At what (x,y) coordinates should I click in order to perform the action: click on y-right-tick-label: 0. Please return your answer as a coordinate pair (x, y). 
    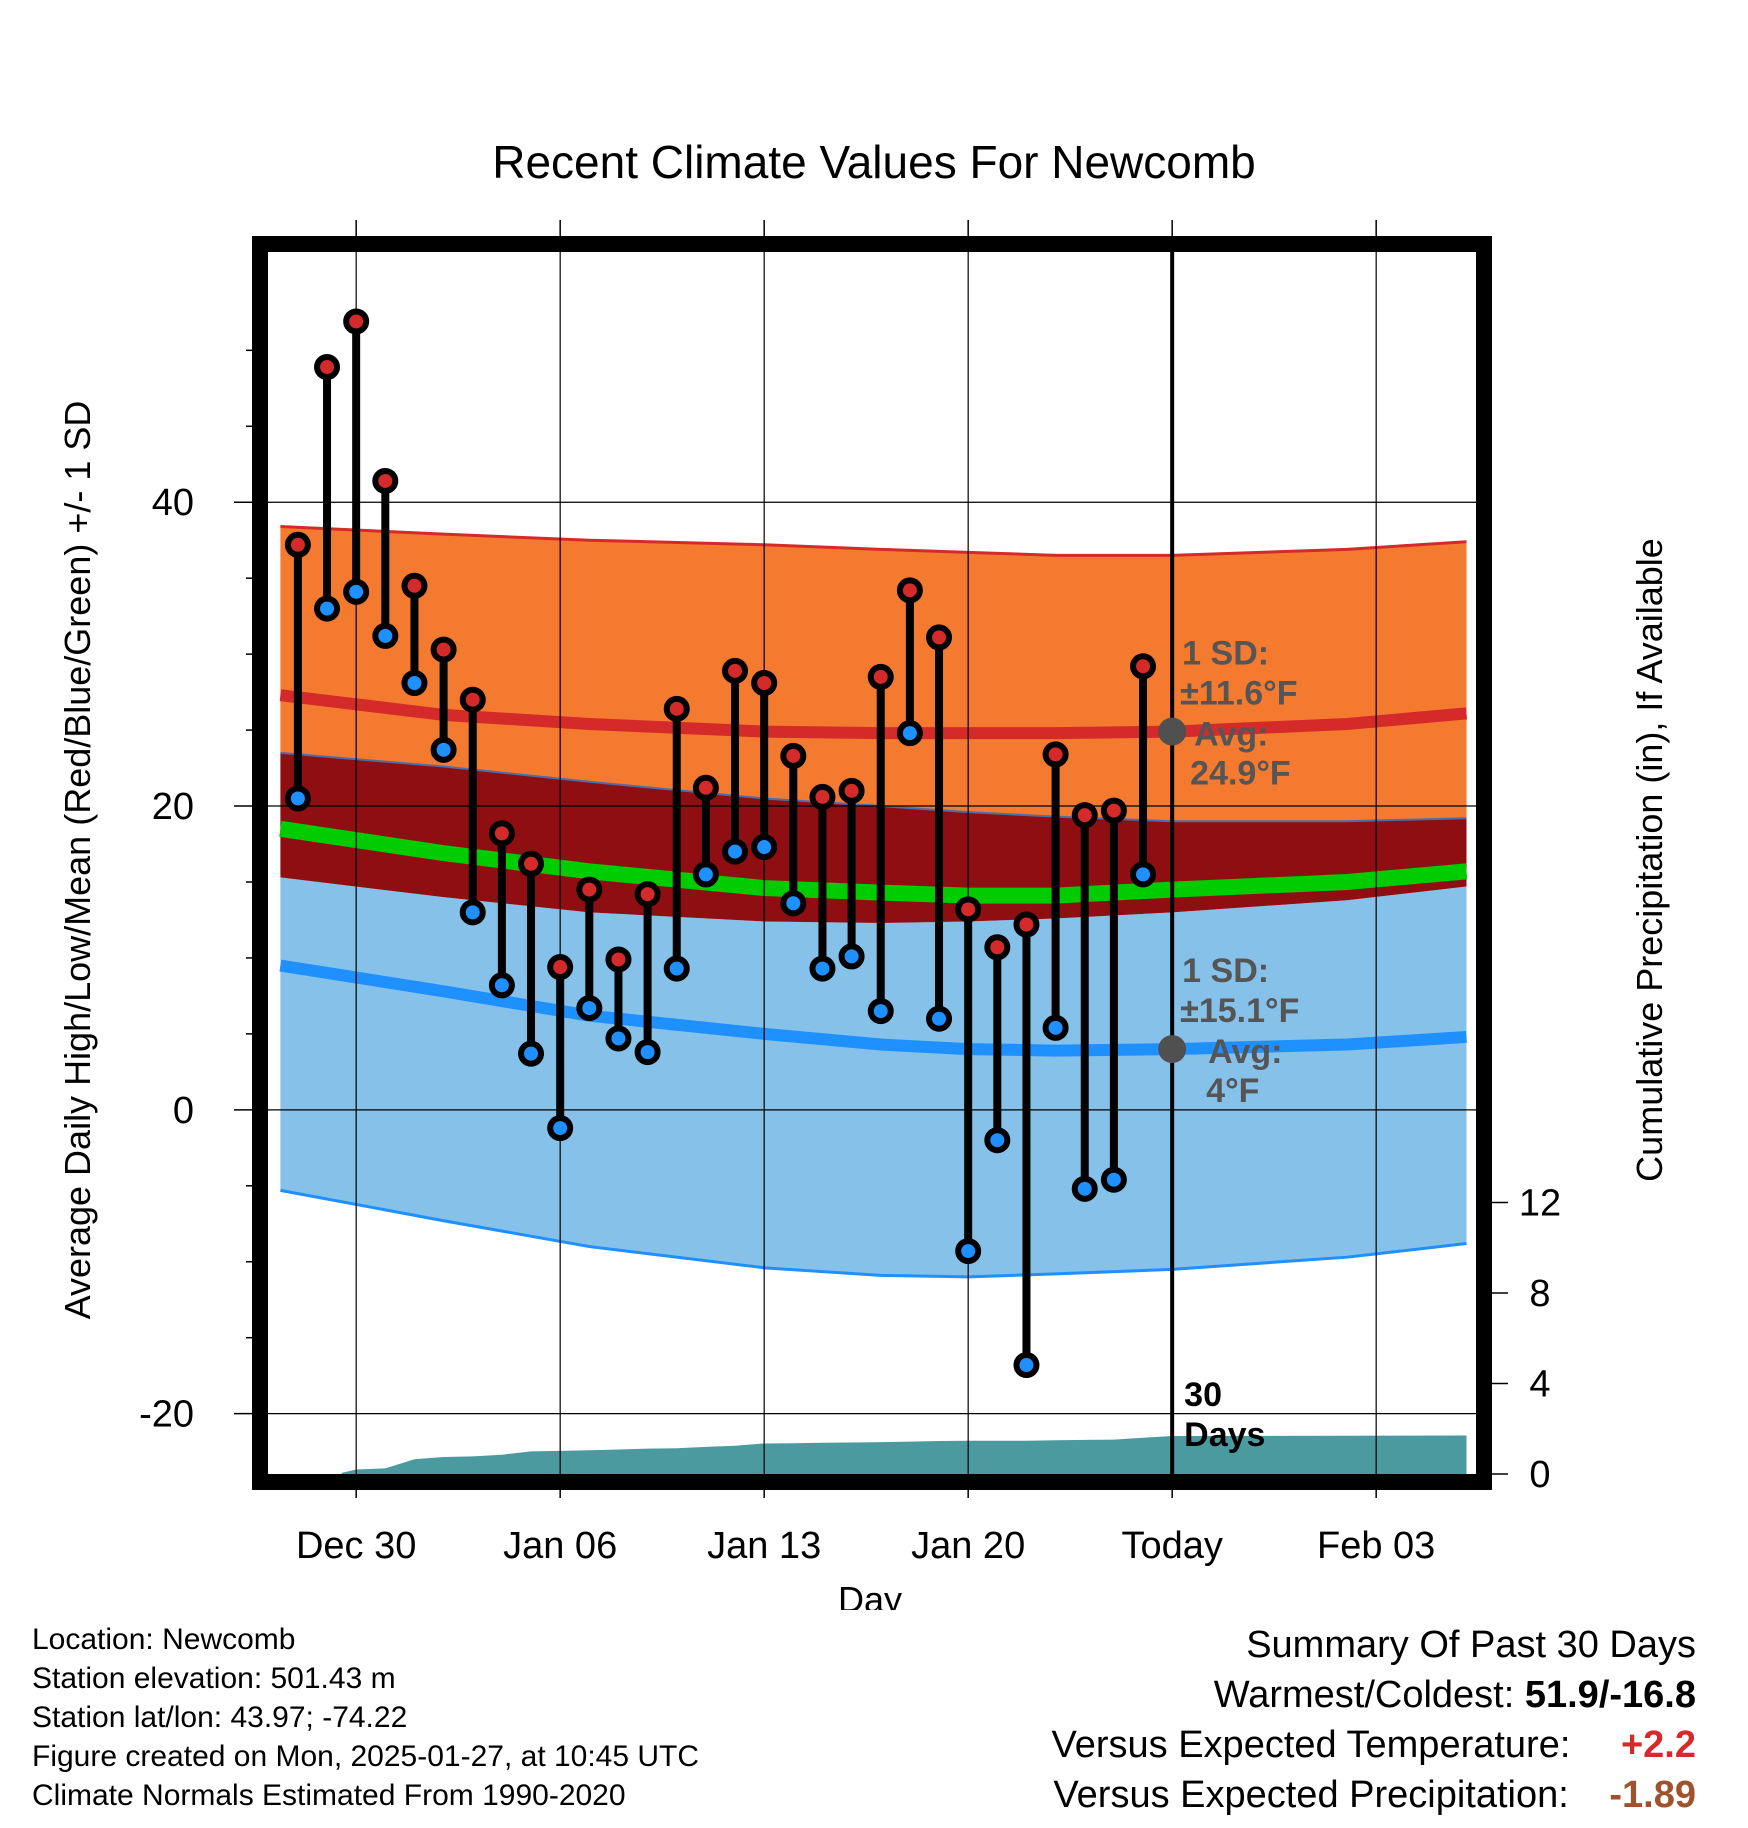
    Looking at the image, I should click on (1539, 1475).